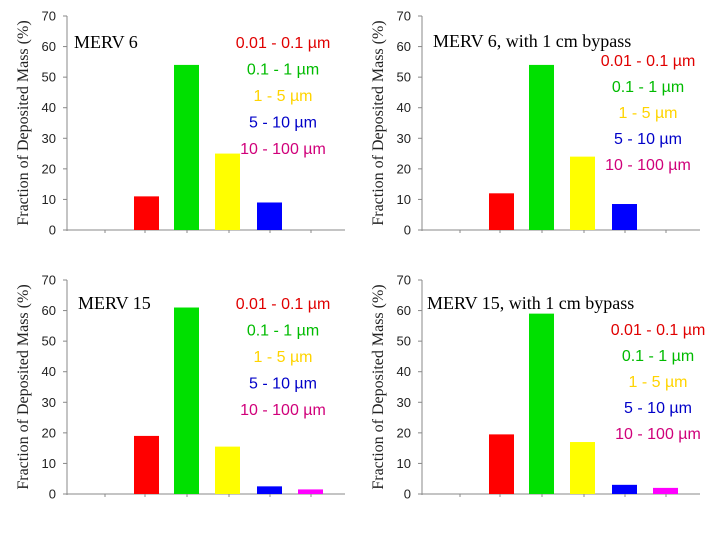 This screenshot has height=540, width=720. What do you see at coordinates (530, 303) in the screenshot?
I see `chart-title: MERV 15, with 1 cm bypass` at bounding box center [530, 303].